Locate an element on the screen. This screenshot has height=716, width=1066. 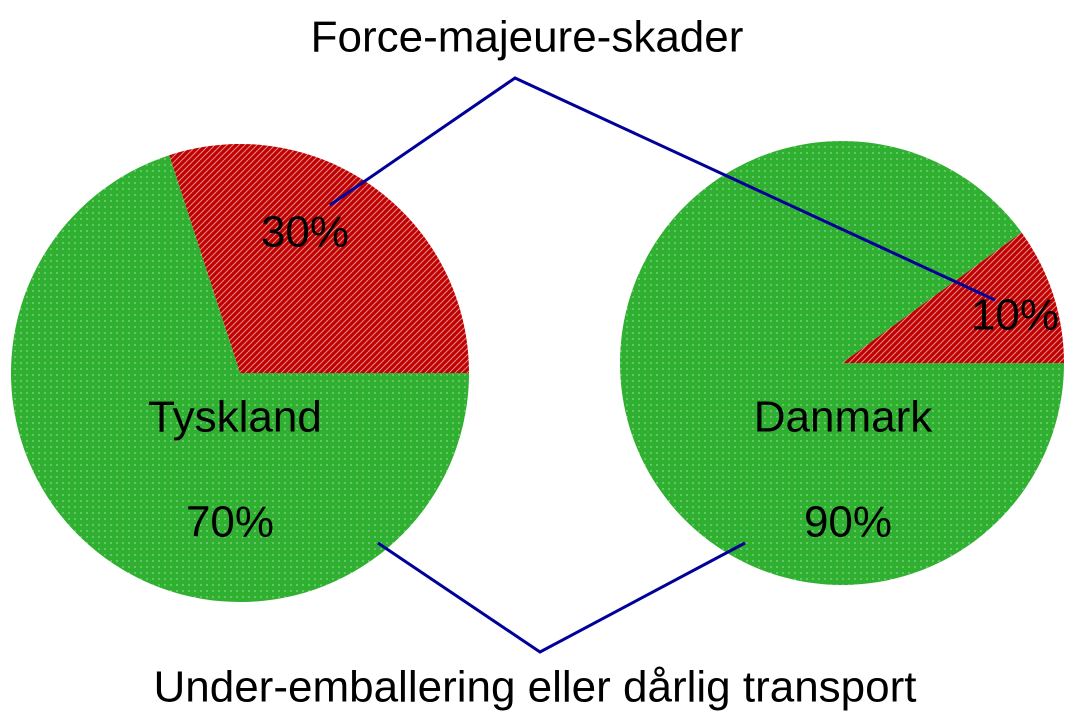
pie-title: Danmark is located at coordinates (843, 417).